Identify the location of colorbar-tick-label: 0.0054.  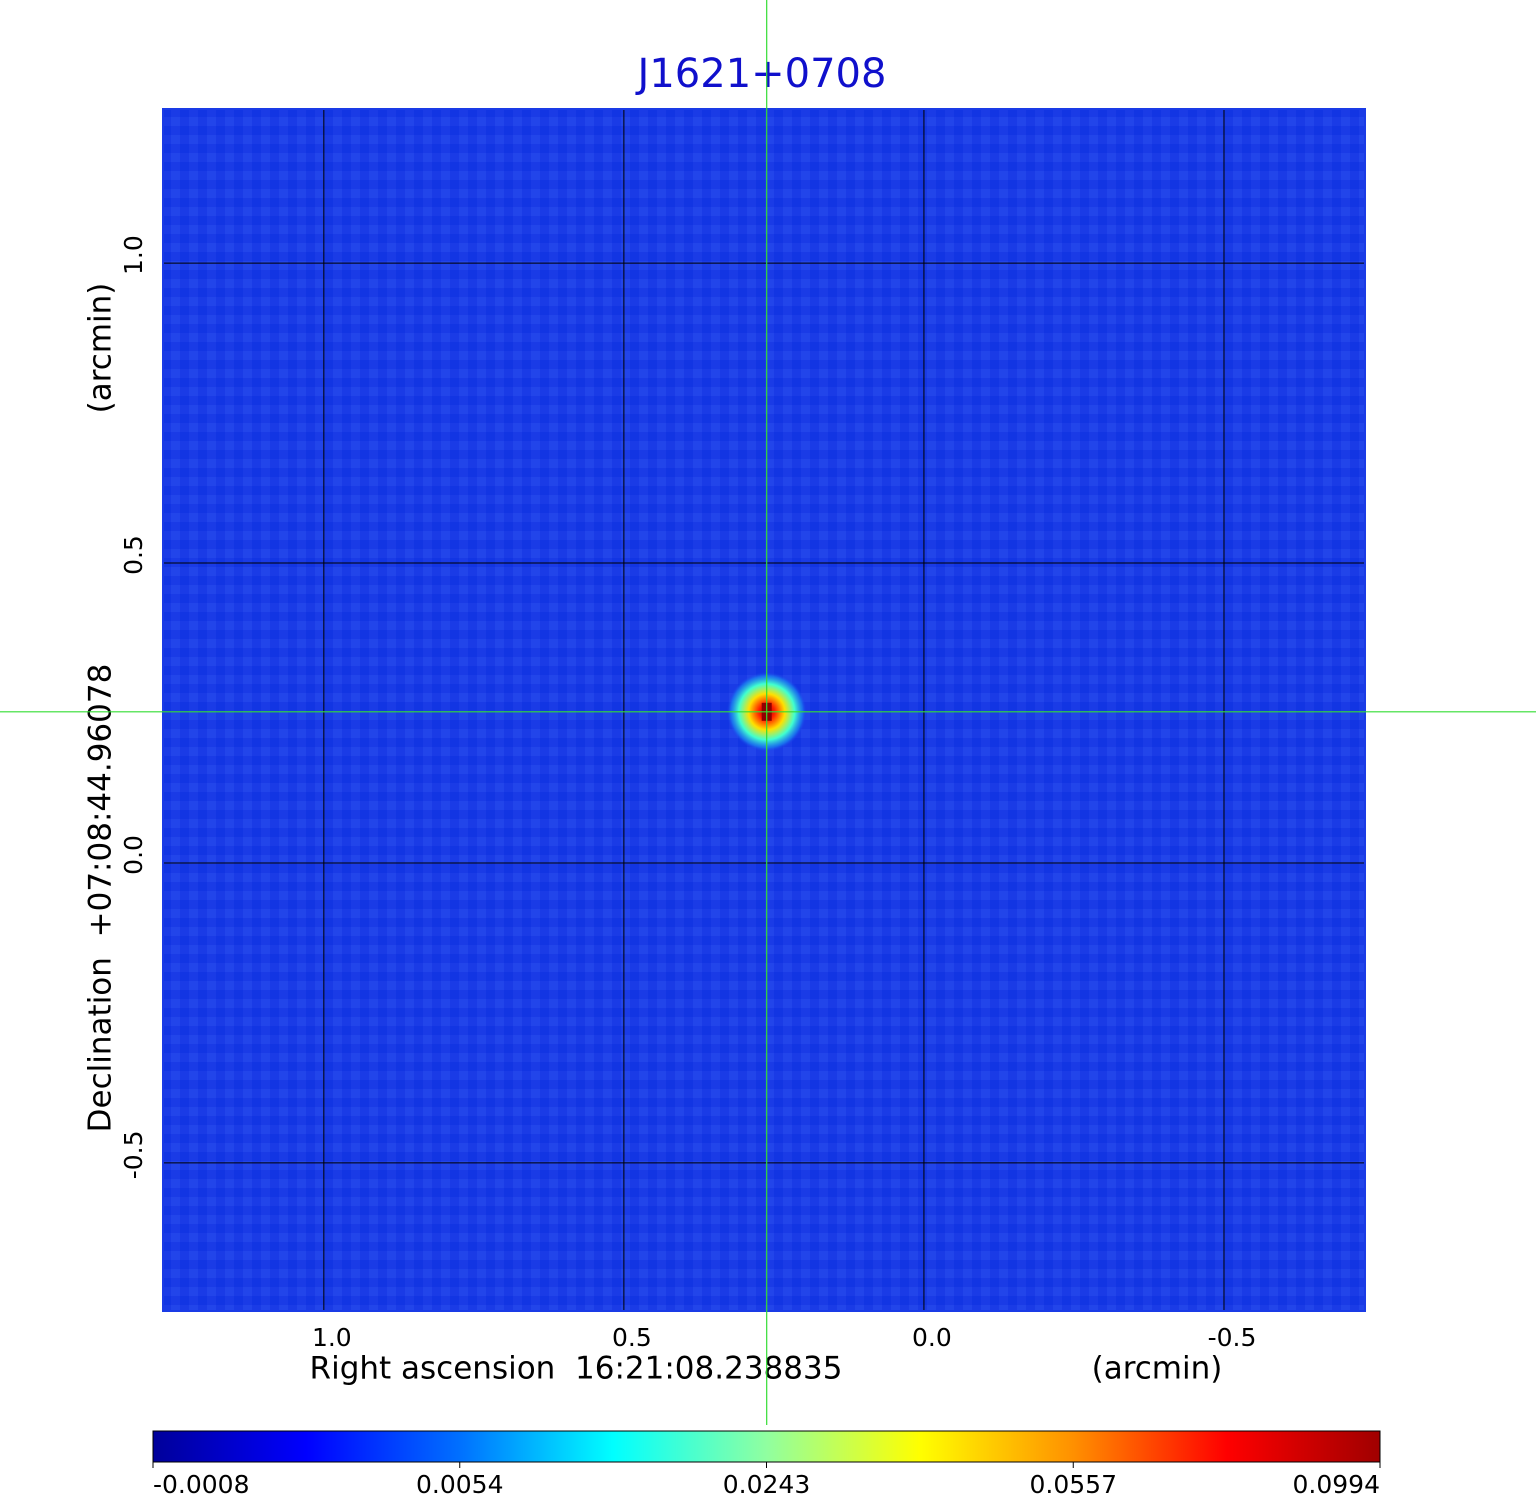
(459, 1484).